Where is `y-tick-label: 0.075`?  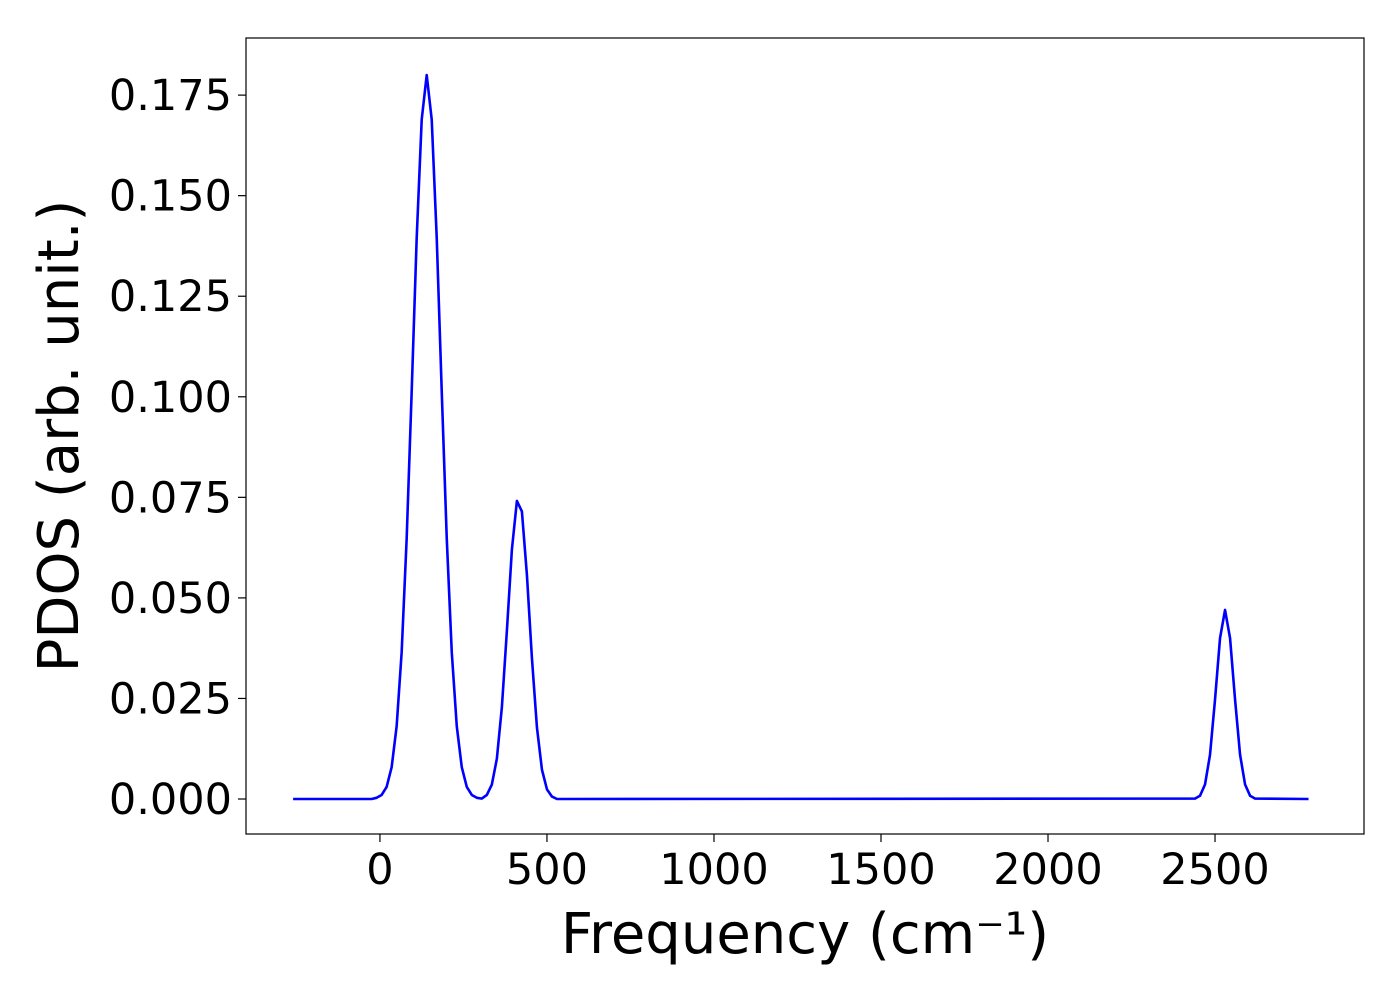 y-tick-label: 0.075 is located at coordinates (170, 498).